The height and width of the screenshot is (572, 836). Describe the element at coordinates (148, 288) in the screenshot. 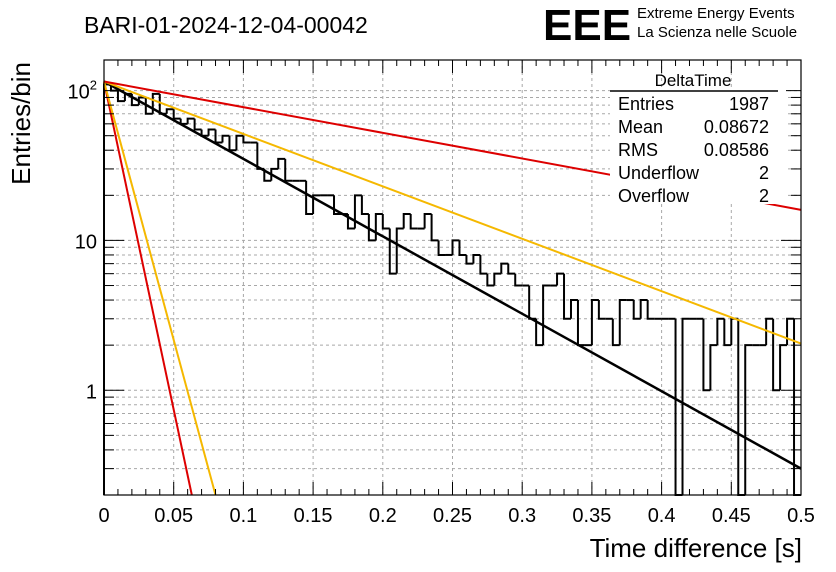

I see `rate-high-red-line` at that location.